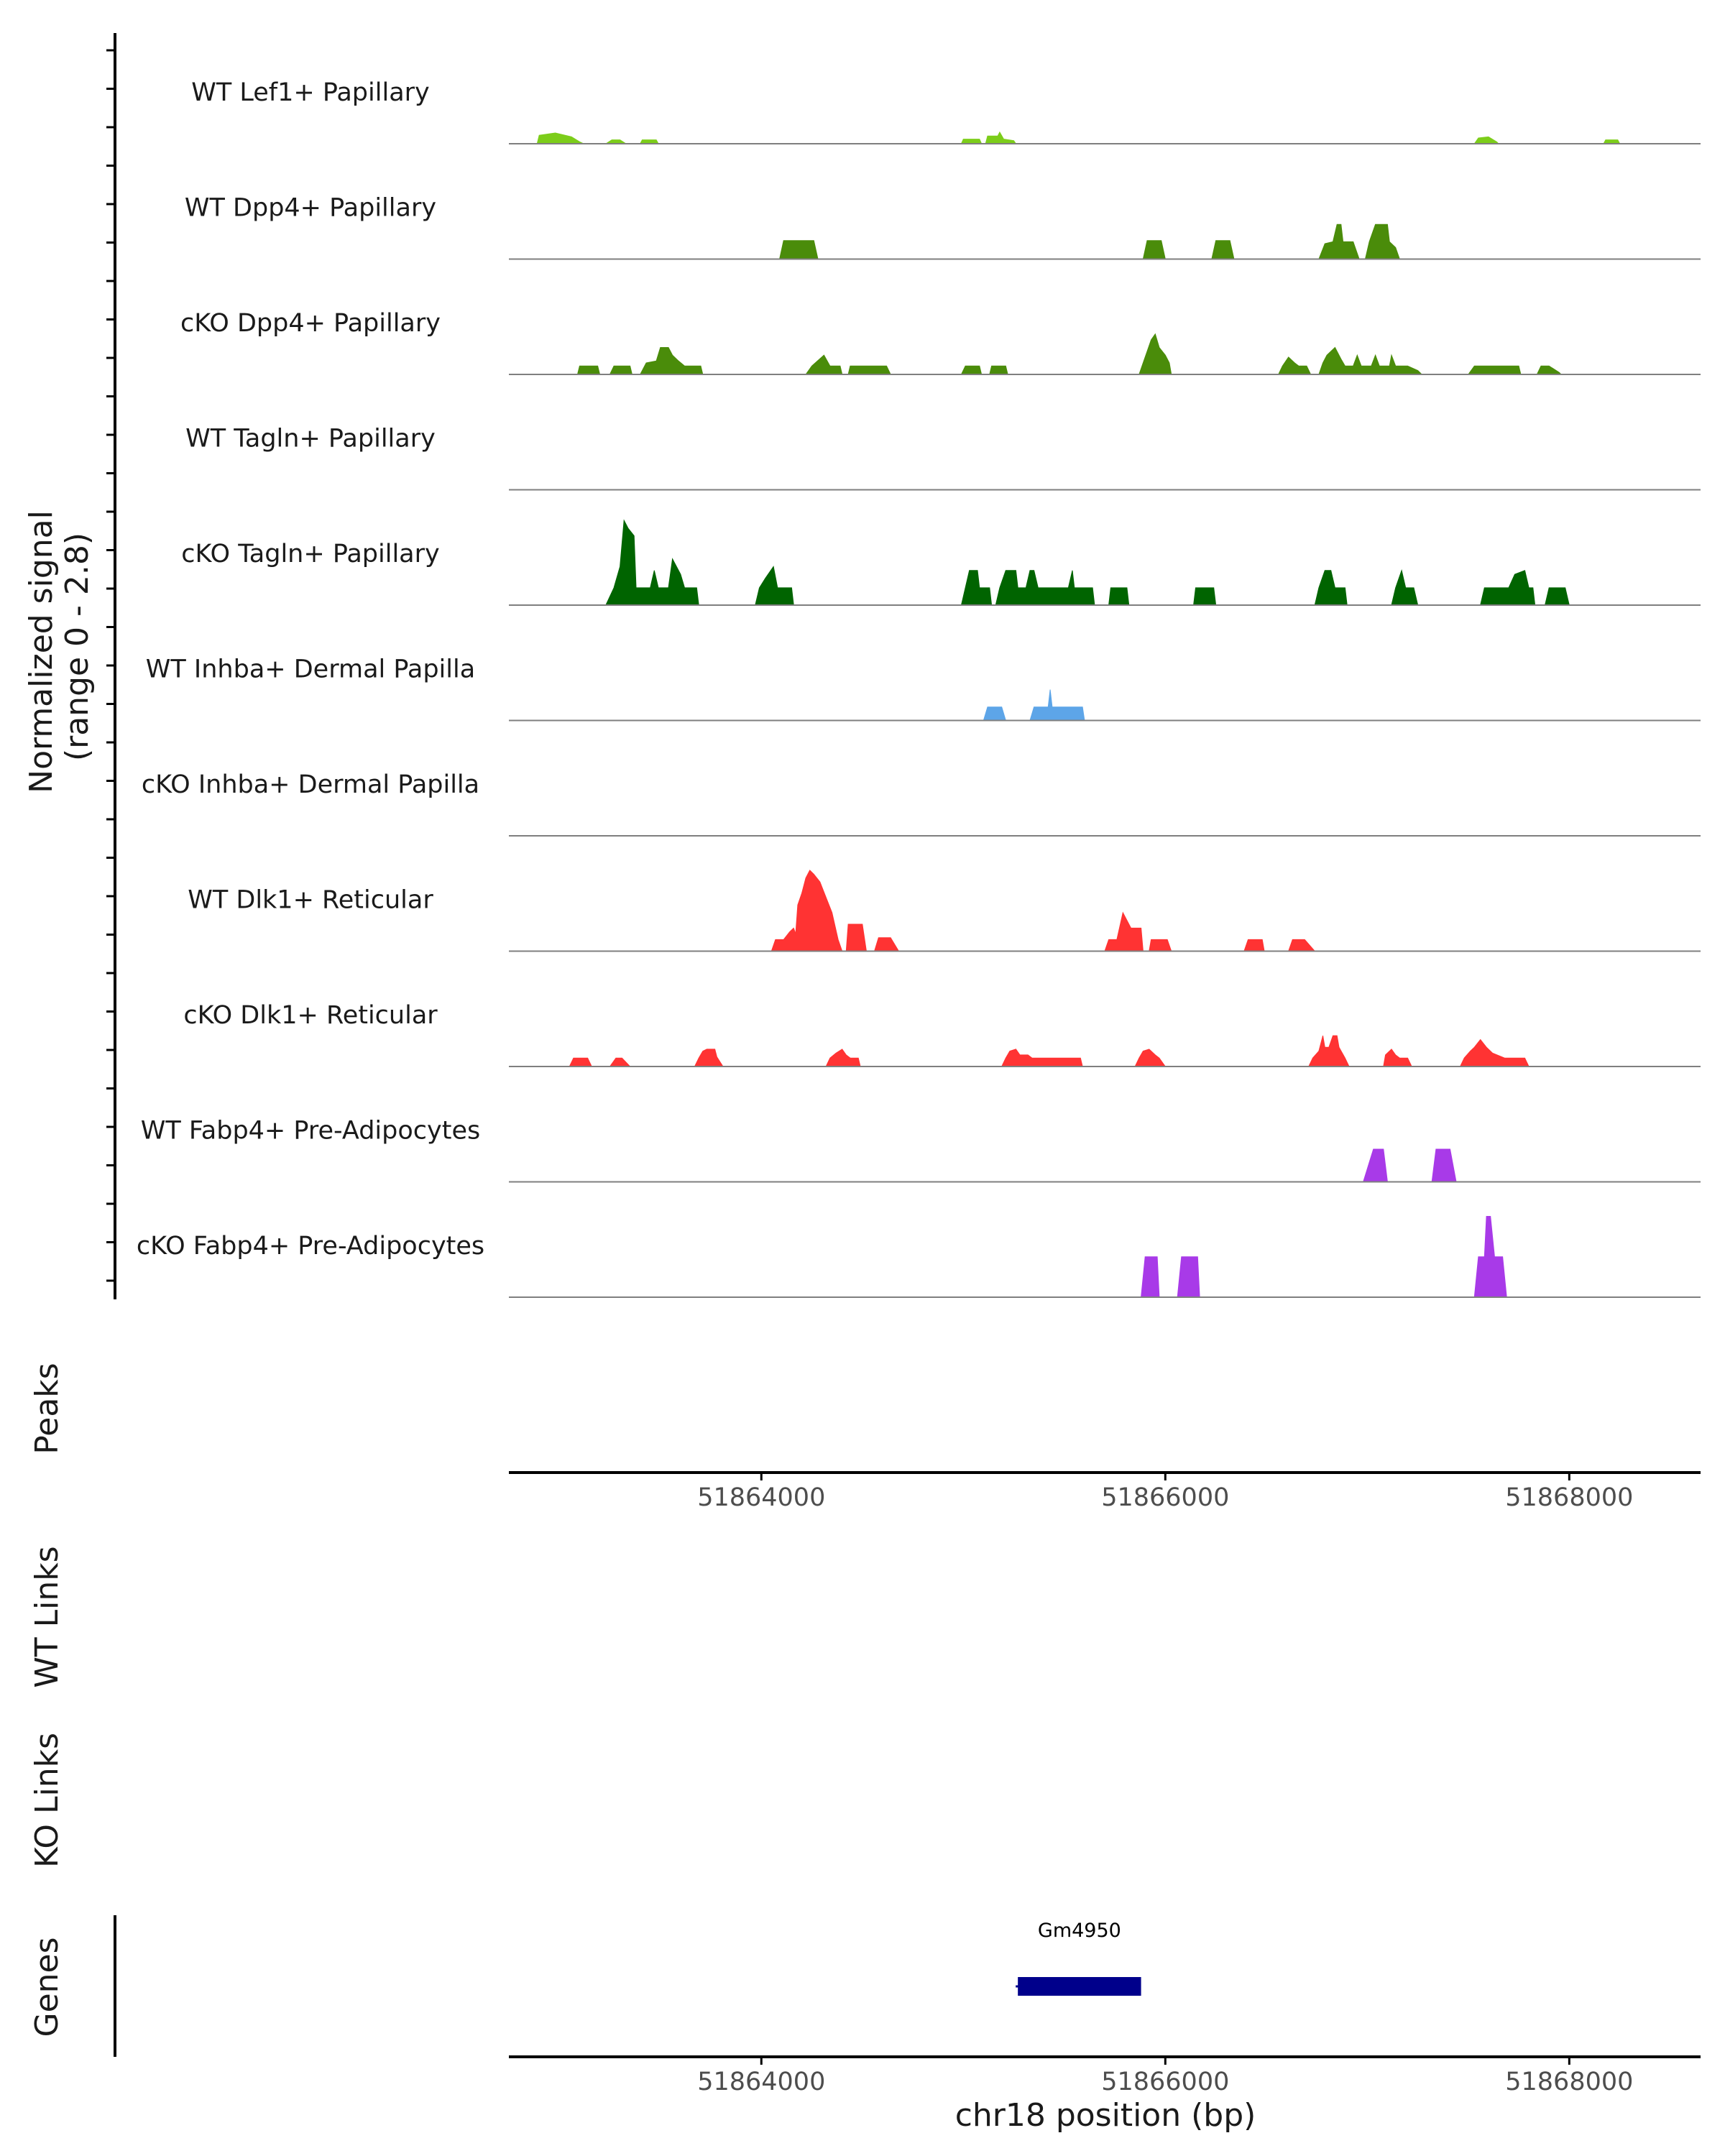 The height and width of the screenshot is (2156, 1725). What do you see at coordinates (310, 1015) in the screenshot?
I see `track-label: cKO Dlk1+ Reticular` at bounding box center [310, 1015].